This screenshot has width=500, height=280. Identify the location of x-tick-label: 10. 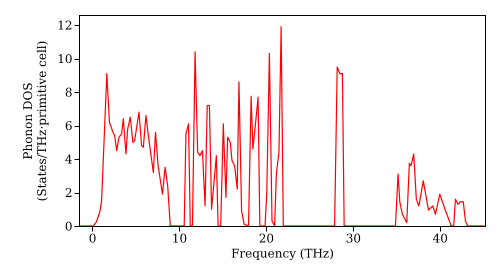
(180, 239).